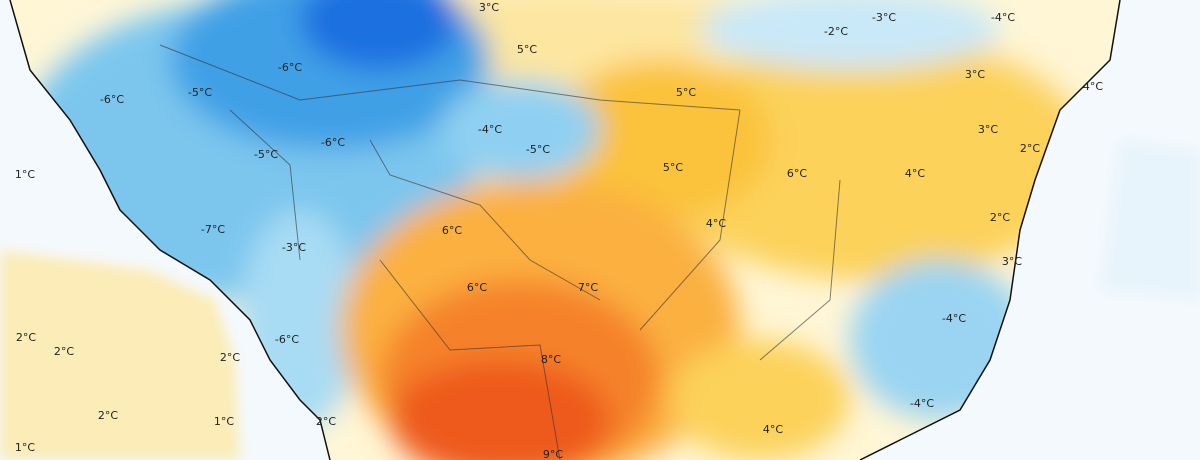  I want to click on ocean-cool-patch, so click(1150, 220).